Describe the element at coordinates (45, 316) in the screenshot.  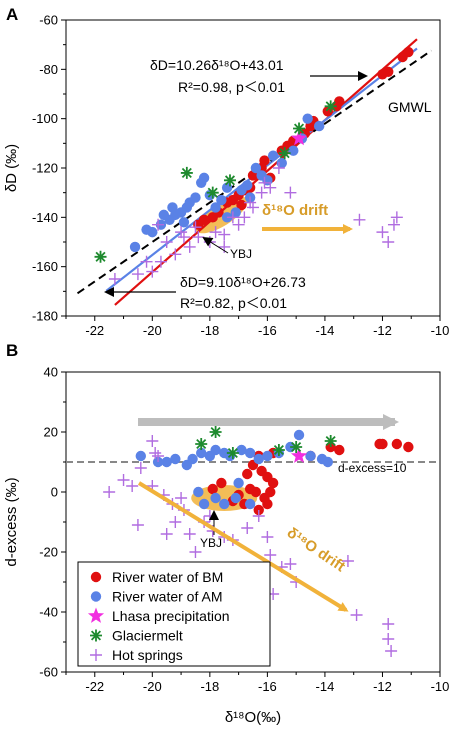
I see `y-tick-label-a: -180` at that location.